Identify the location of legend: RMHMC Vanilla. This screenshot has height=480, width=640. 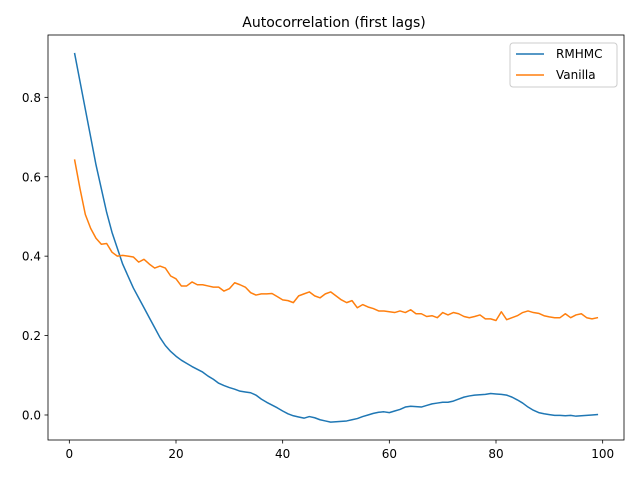
(563, 65).